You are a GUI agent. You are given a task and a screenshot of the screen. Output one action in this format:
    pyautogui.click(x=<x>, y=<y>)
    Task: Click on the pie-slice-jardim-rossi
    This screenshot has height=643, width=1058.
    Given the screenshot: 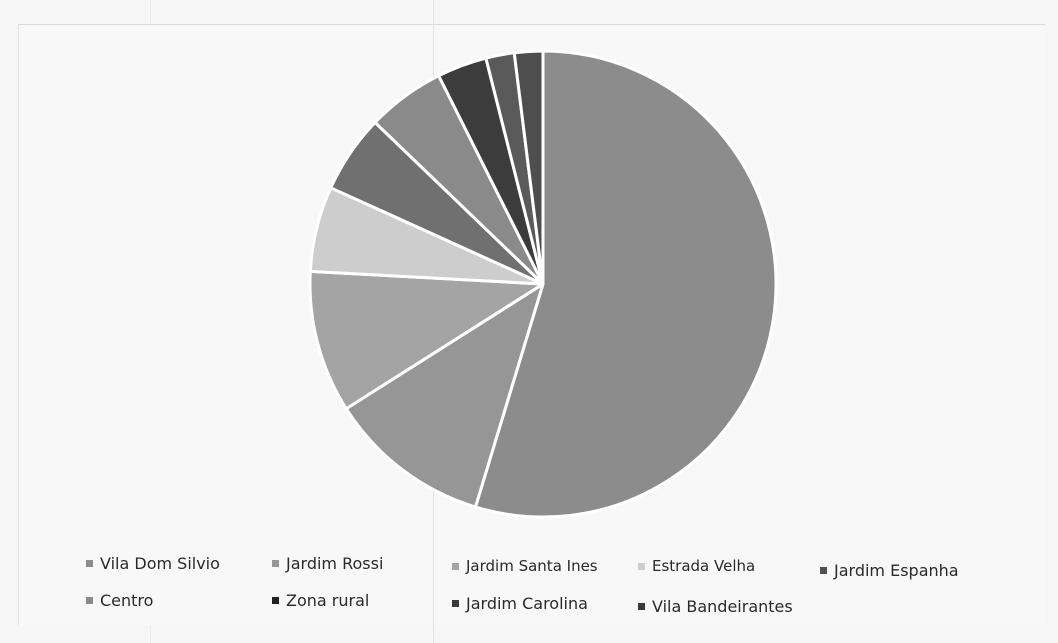 What is the action you would take?
    pyautogui.click(x=444, y=395)
    